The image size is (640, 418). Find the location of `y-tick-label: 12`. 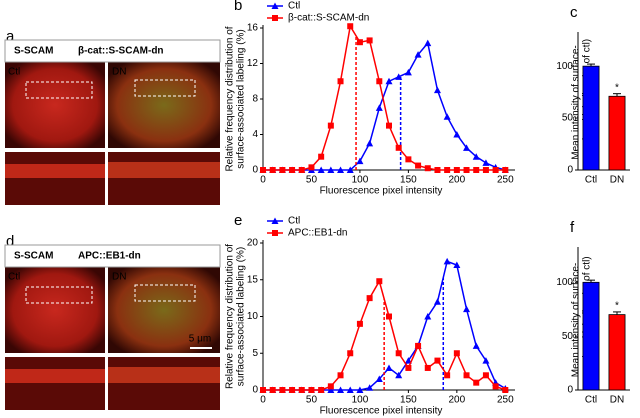

y-tick-label: 12 is located at coordinates (253, 63).